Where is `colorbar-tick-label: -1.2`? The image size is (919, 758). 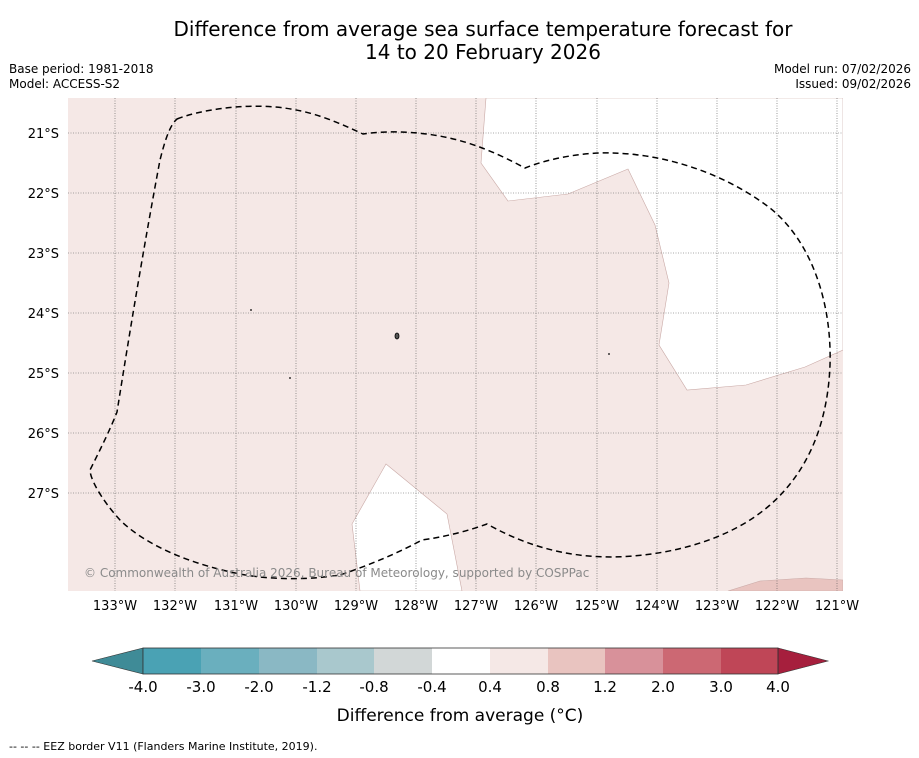 colorbar-tick-label: -1.2 is located at coordinates (316, 687).